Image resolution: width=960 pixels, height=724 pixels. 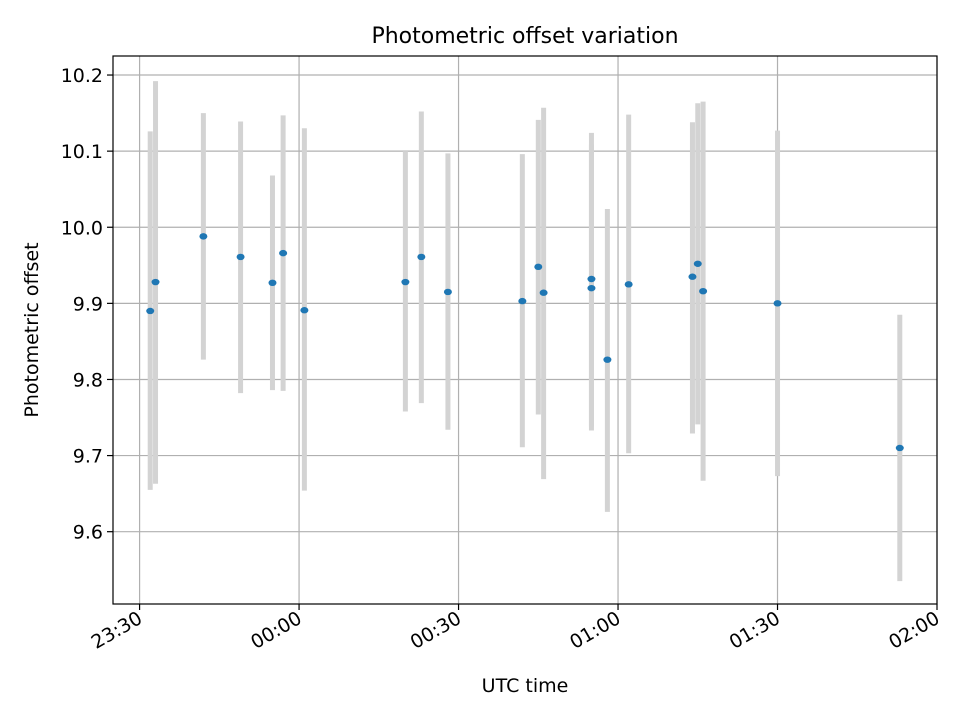 I want to click on x-axis-label: UTC time, so click(x=525, y=686).